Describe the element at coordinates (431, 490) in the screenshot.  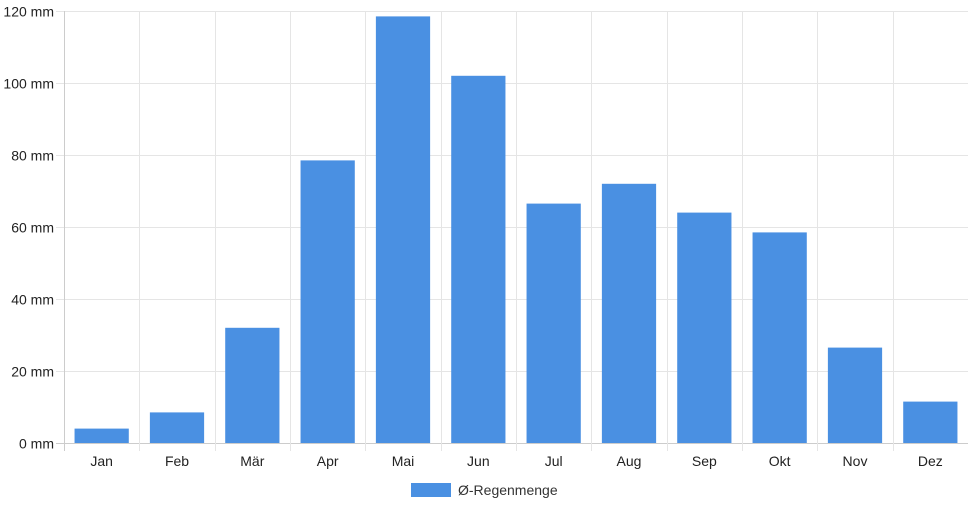
I see `legend-swatch` at that location.